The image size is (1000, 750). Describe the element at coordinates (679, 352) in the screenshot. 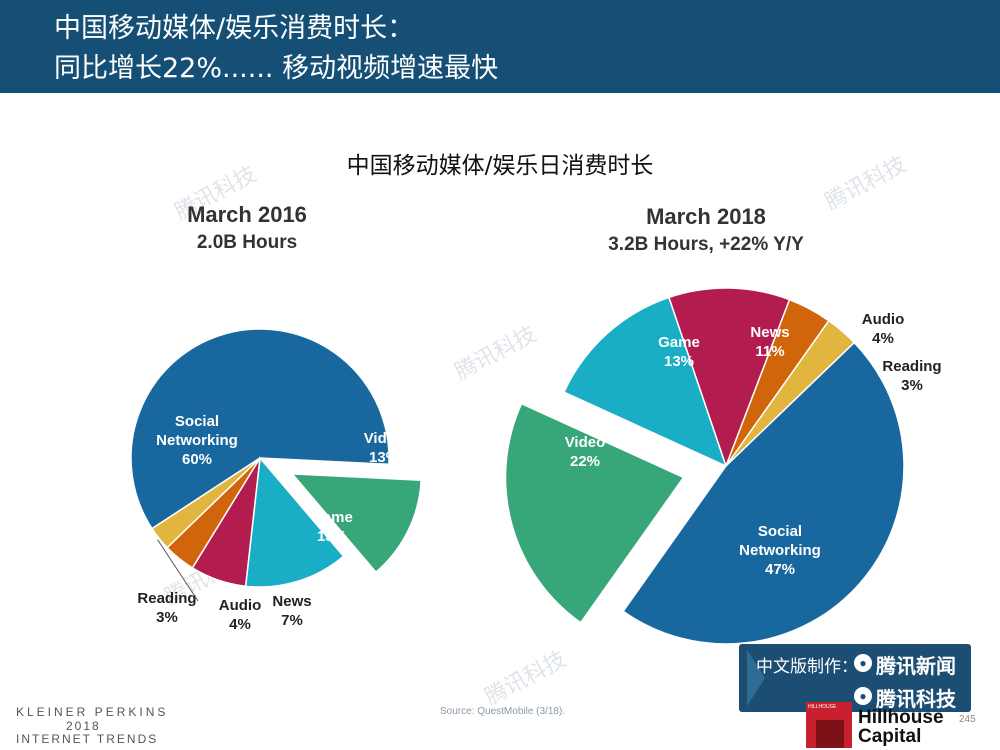

I see `label-game-2018: Game 13%` at that location.